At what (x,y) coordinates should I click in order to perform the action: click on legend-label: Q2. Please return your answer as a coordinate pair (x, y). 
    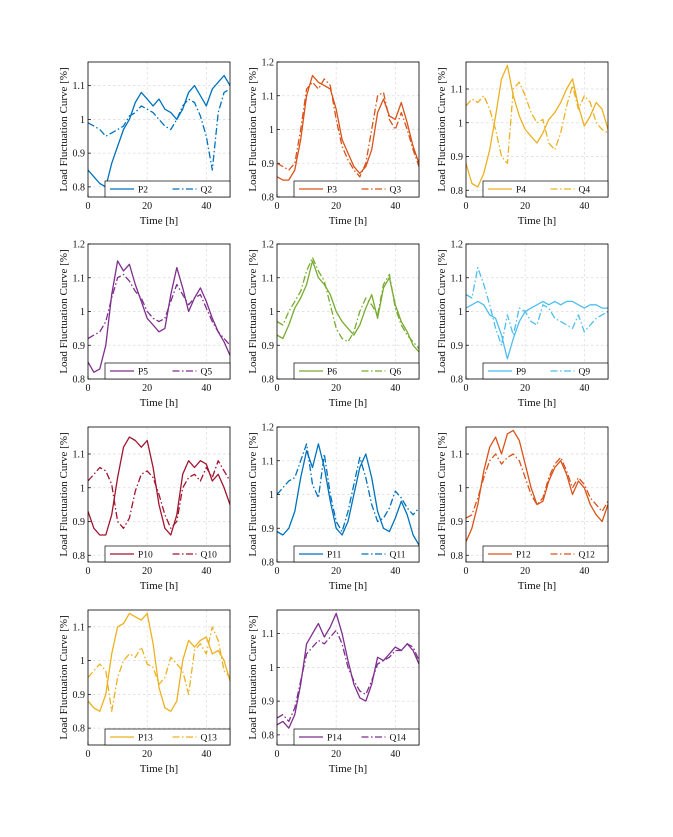
    Looking at the image, I should click on (207, 191).